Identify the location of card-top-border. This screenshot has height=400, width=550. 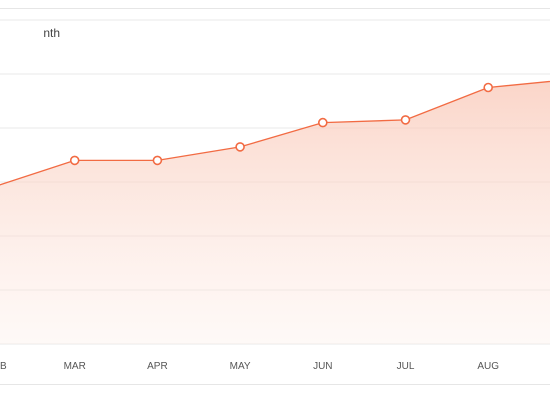
(275, 8).